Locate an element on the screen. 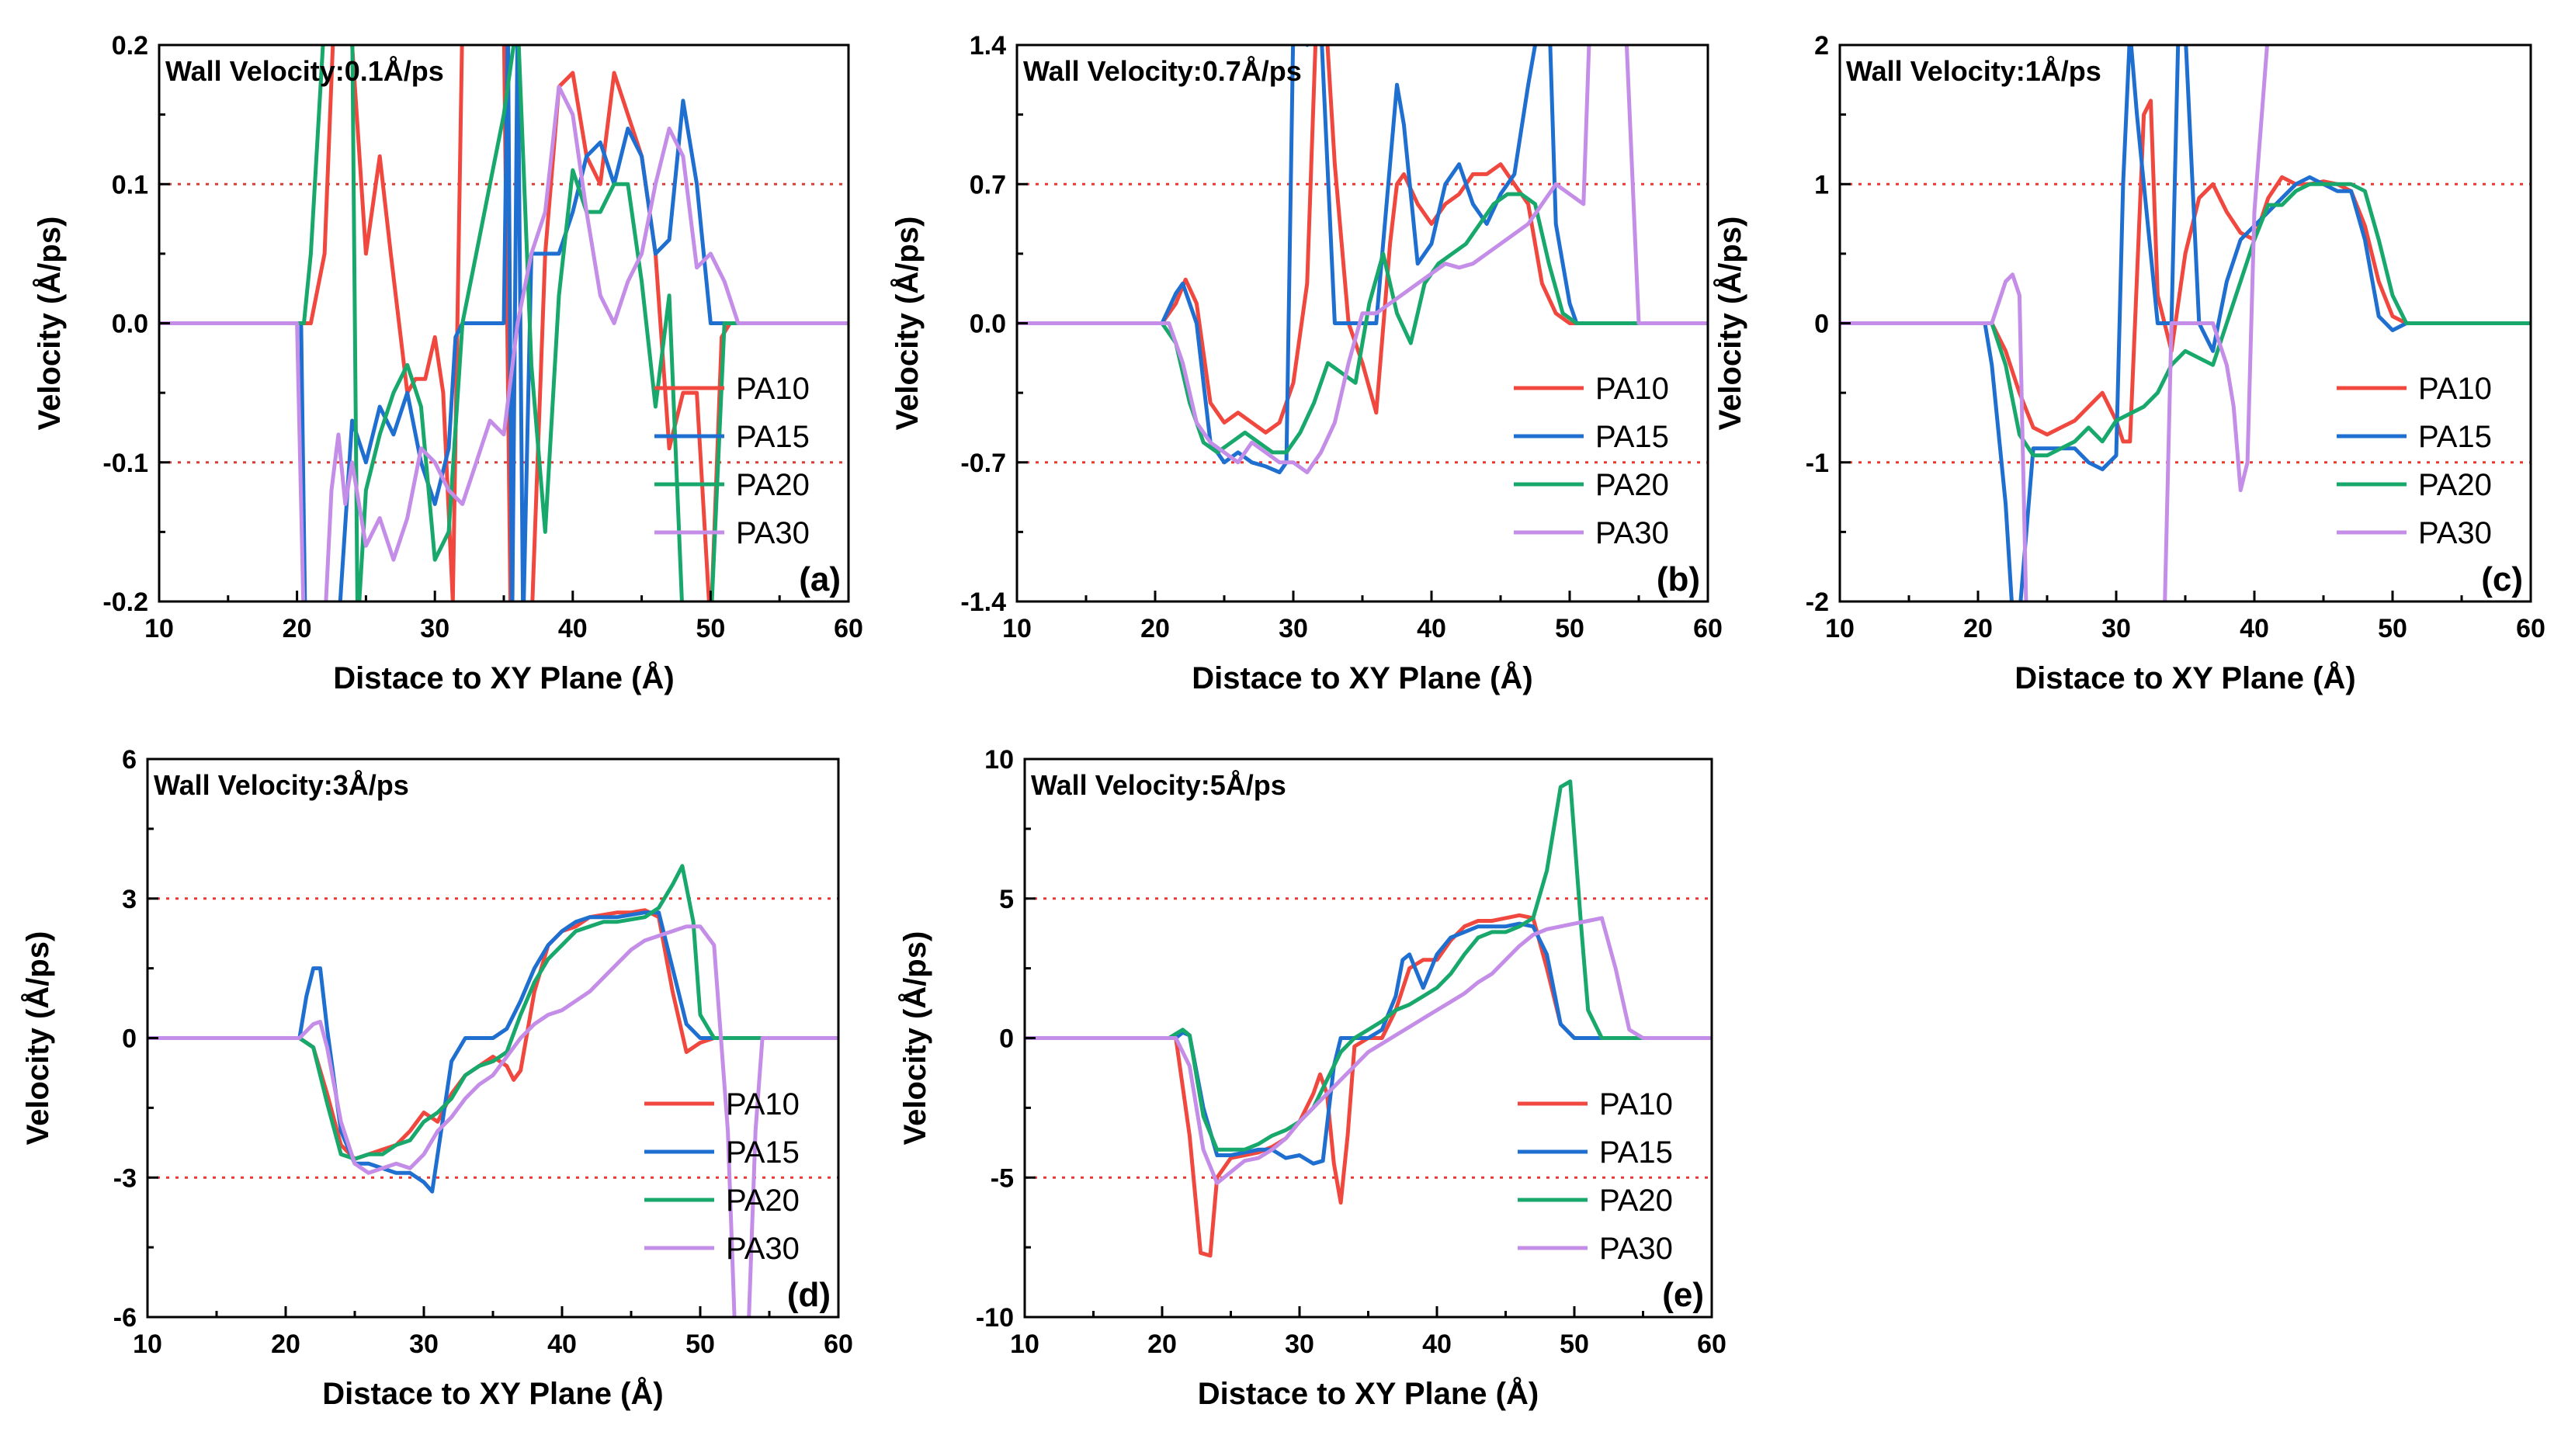  series-line-d-pa30 is located at coordinates (492, 1121).